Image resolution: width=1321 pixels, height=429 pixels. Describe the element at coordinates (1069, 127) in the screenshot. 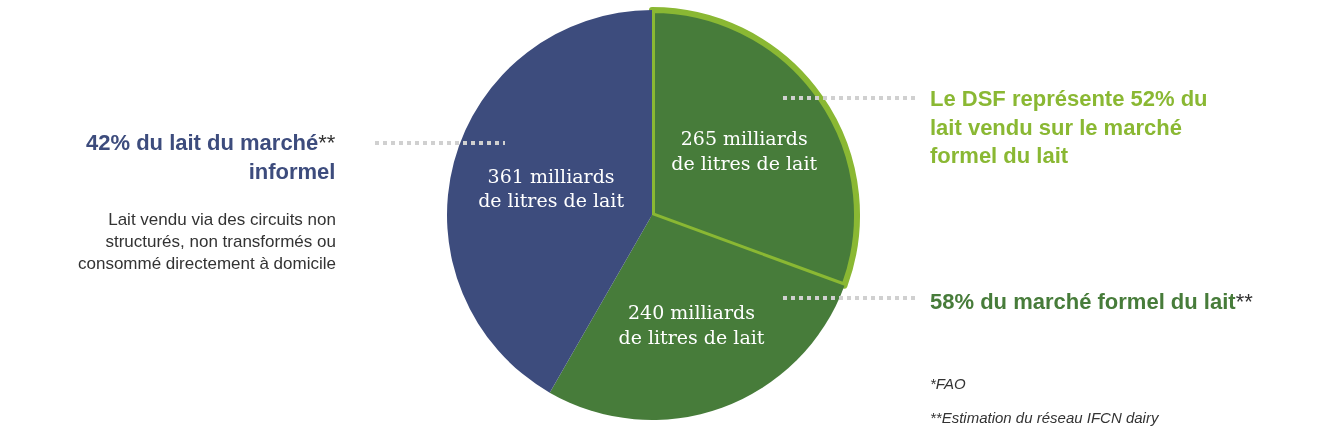

I see `text: Le DSF représente 52% du lait vendu sur le marché formel du lait` at that location.